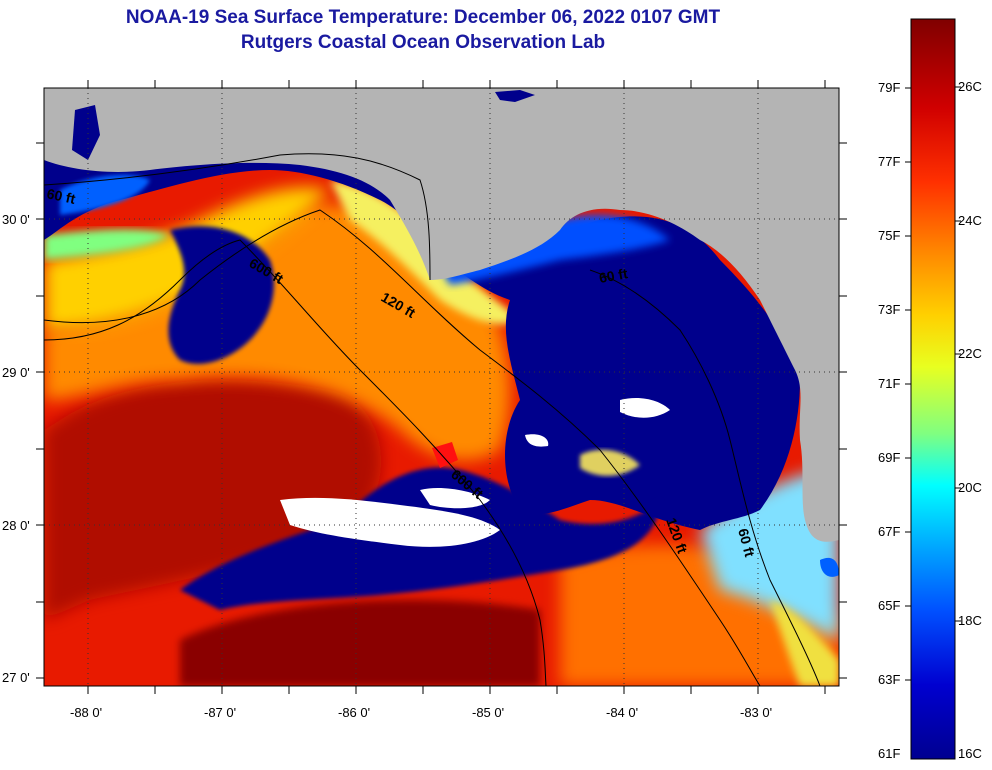  I want to click on map-subtitle: Rutgers Coastal Ocean Observation Lab, so click(423, 42).